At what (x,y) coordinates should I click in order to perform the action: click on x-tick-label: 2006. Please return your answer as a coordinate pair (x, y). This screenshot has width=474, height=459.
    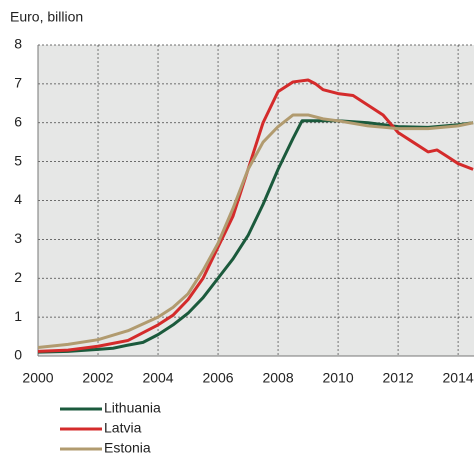
    Looking at the image, I should click on (217, 378).